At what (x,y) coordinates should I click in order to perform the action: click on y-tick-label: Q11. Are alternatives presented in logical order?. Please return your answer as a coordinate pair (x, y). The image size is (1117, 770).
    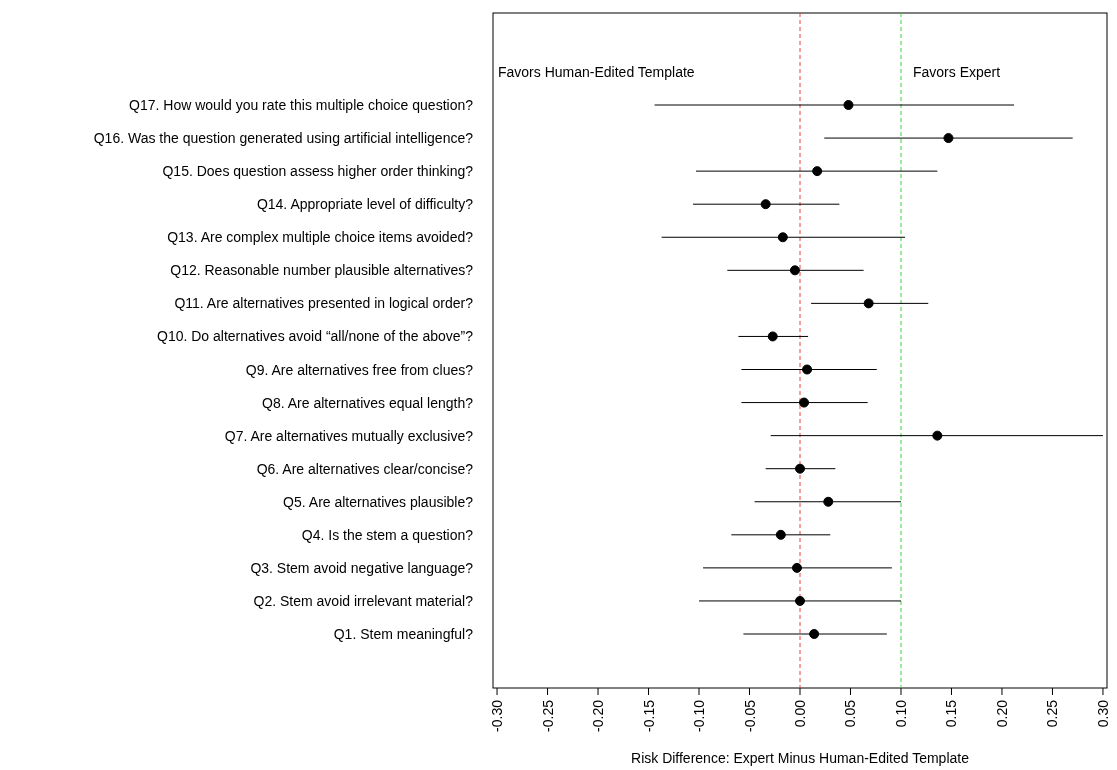
    Looking at the image, I should click on (324, 303).